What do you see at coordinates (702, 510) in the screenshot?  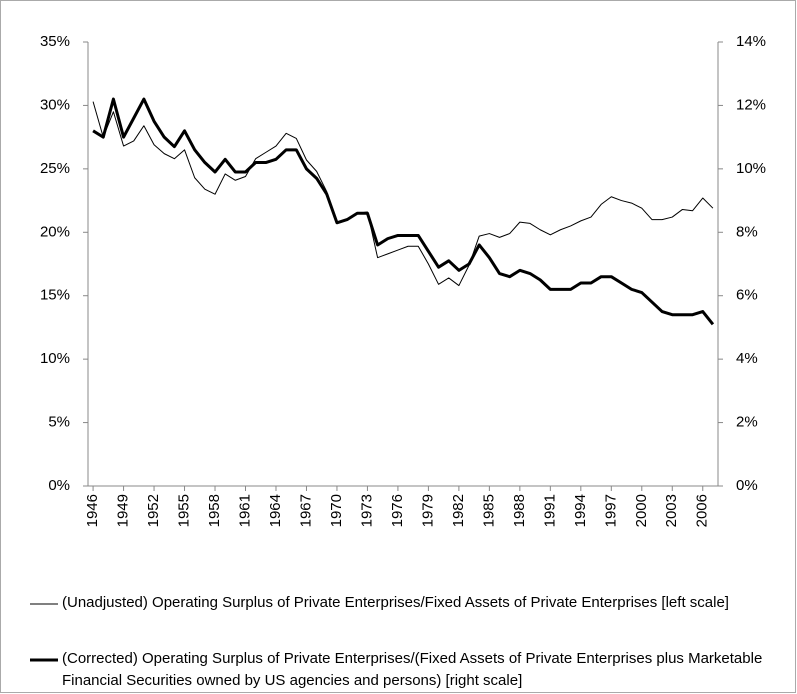 I see `x-tick-label: 2006` at bounding box center [702, 510].